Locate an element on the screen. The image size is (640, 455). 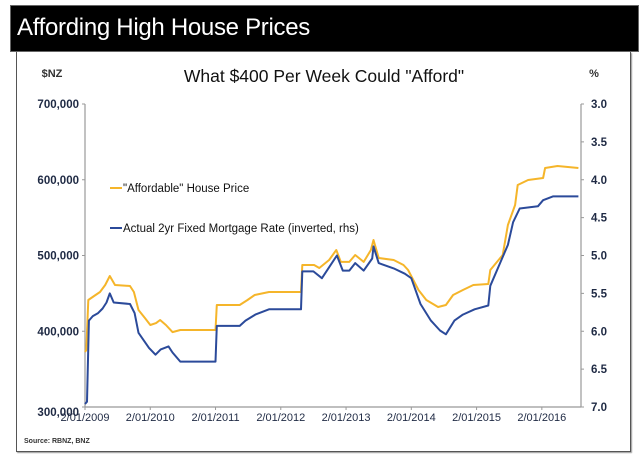
left-tick-label: 300,000 is located at coordinates (58, 413).